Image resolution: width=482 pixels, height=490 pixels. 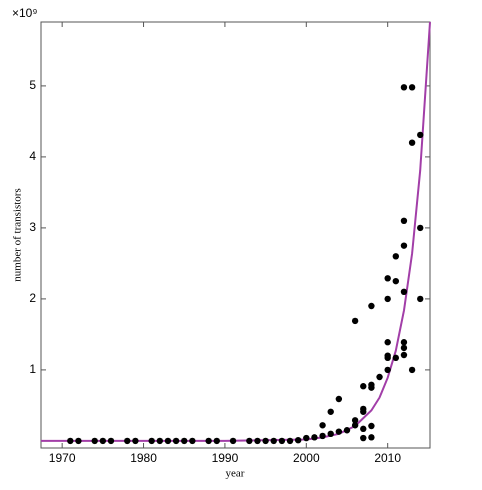 I want to click on x-axis-label: year, so click(x=235, y=474).